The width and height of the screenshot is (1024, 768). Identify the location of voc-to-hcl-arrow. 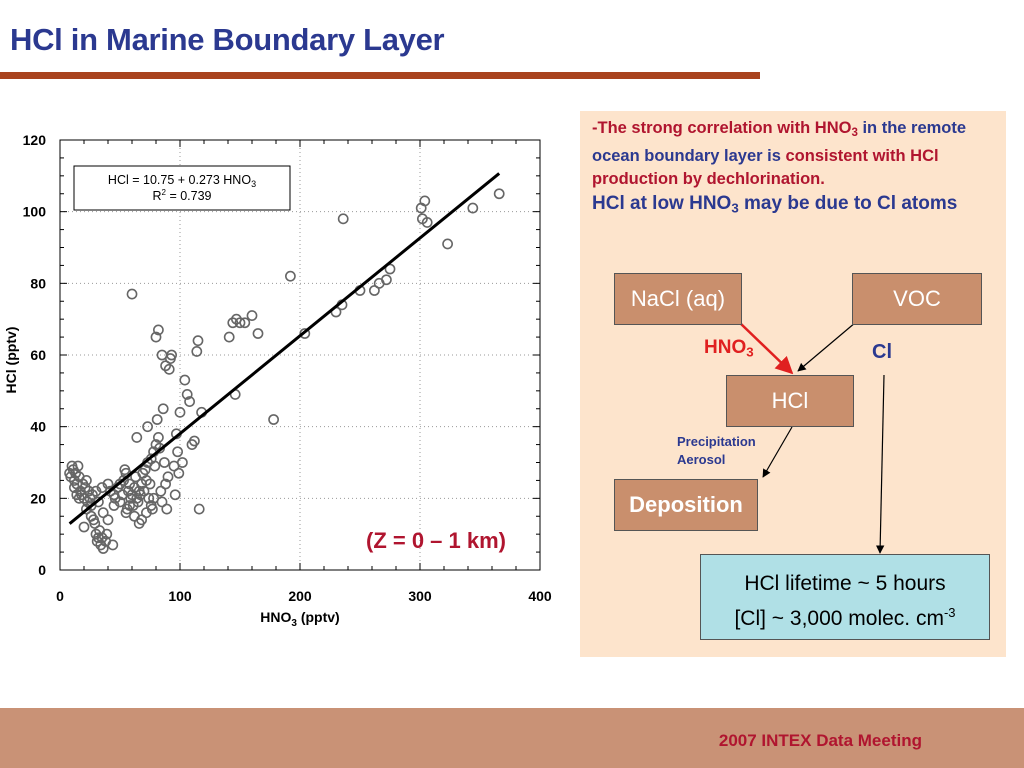
(830, 344).